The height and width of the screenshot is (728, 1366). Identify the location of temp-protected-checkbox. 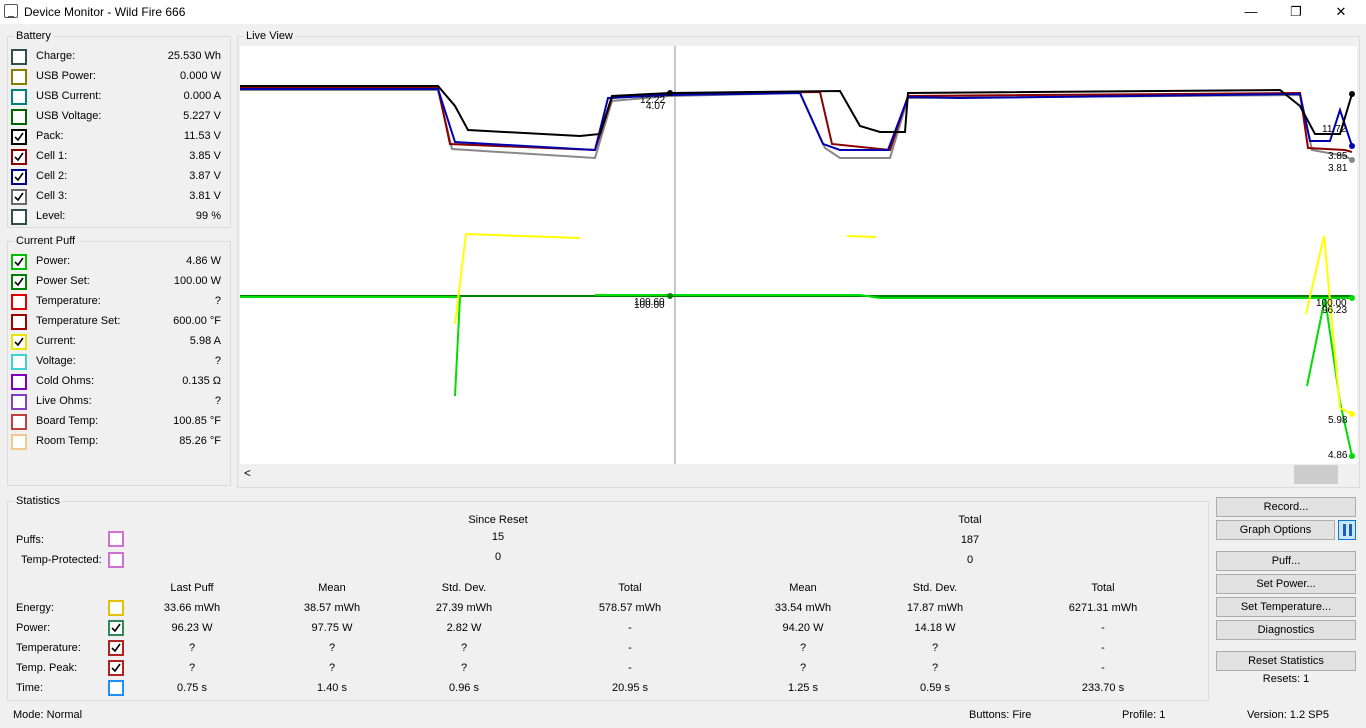
(116, 560).